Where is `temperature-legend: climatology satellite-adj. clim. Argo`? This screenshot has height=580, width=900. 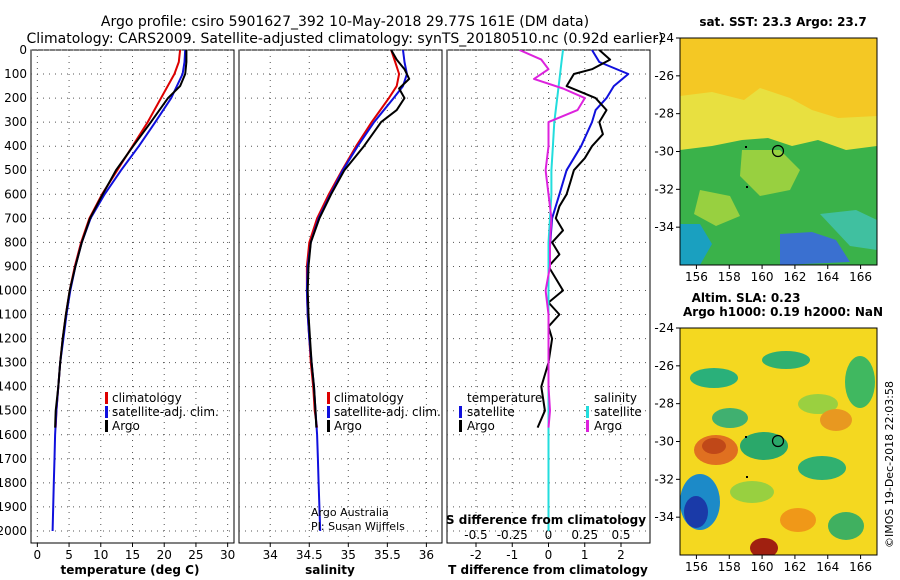
temperature-legend: climatology satellite-adj. clim. Argo is located at coordinates (162, 412).